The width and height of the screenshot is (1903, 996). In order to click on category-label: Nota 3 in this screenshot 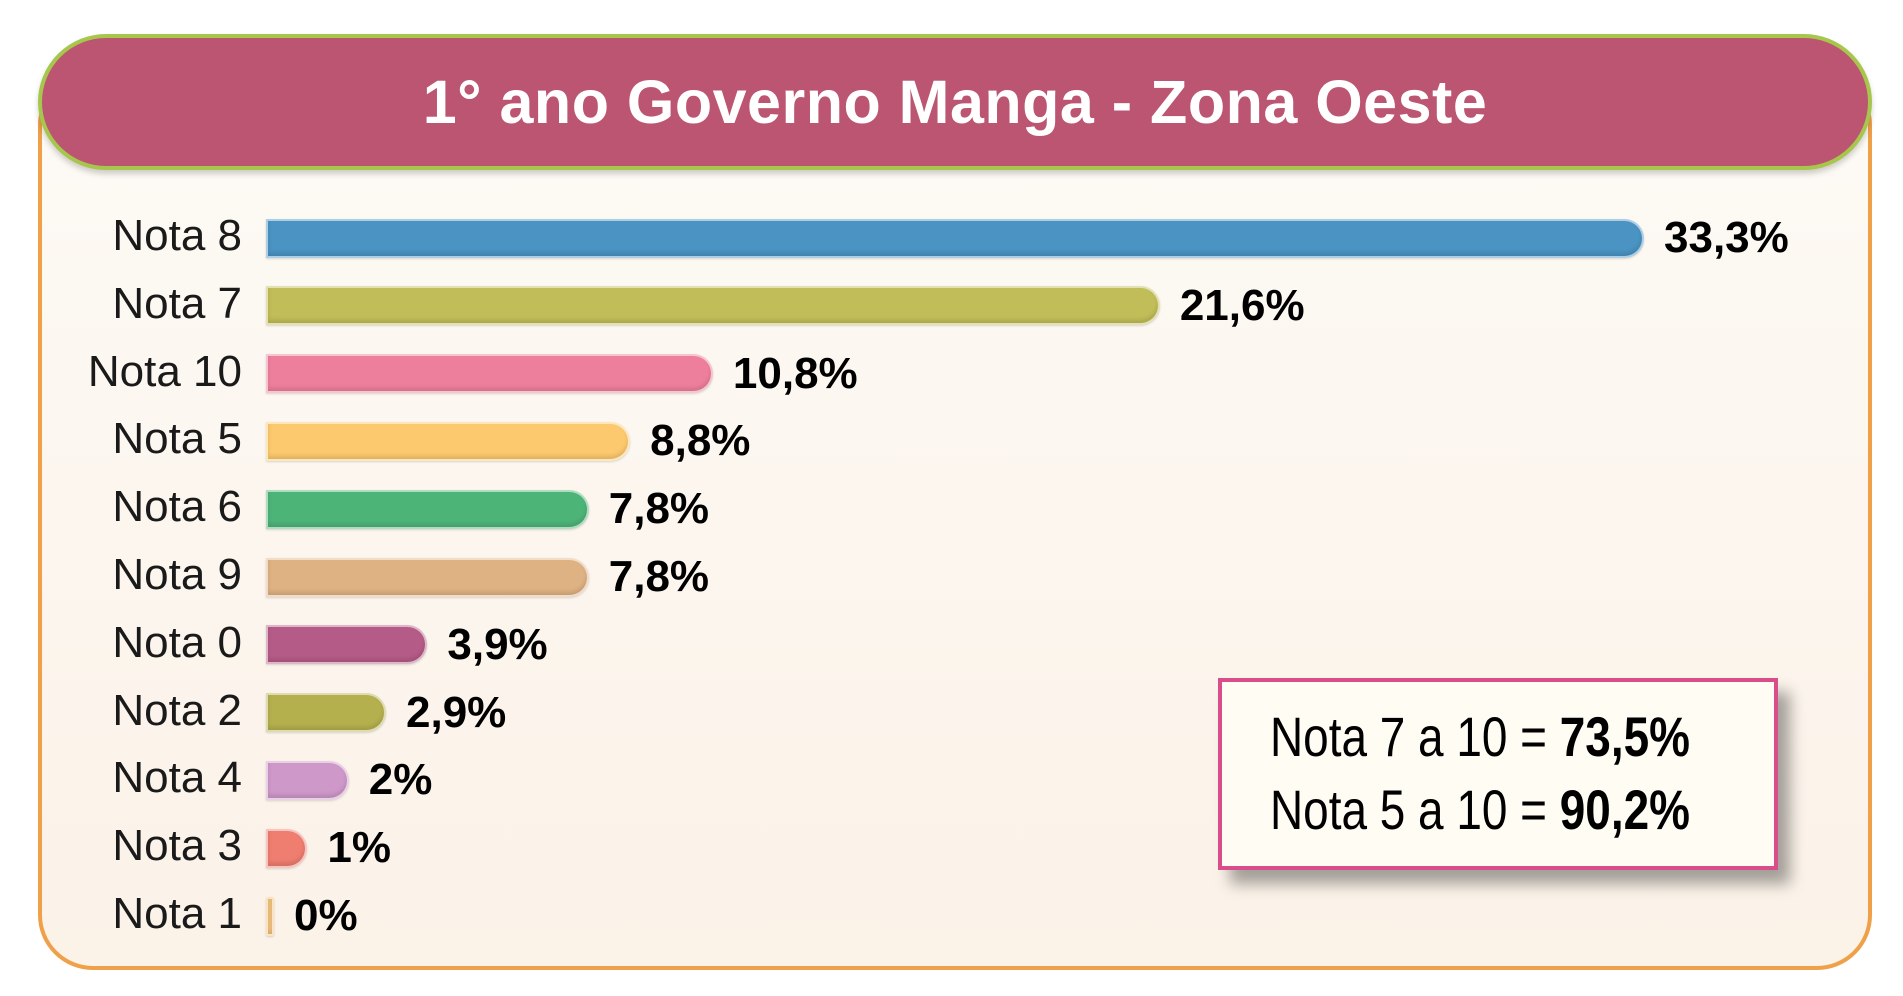, I will do `click(177, 846)`.